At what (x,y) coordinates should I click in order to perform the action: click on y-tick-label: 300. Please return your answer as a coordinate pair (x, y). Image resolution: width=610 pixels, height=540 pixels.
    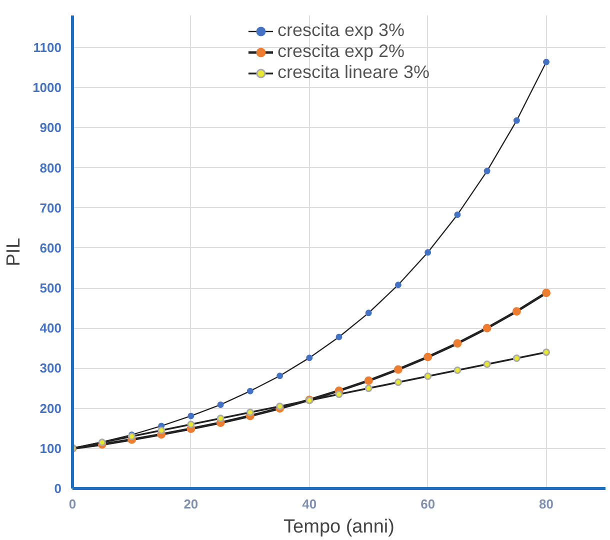
    Looking at the image, I should click on (51, 368).